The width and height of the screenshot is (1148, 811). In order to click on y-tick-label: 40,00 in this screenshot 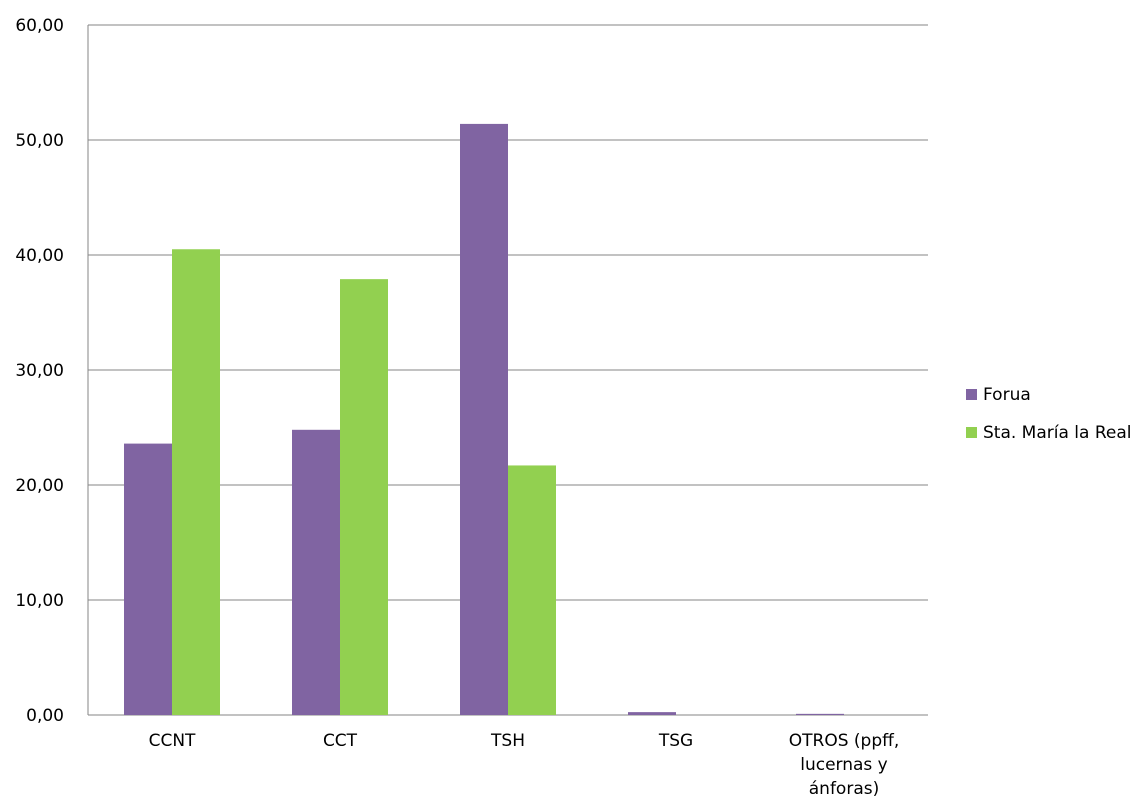, I will do `click(39, 256)`.